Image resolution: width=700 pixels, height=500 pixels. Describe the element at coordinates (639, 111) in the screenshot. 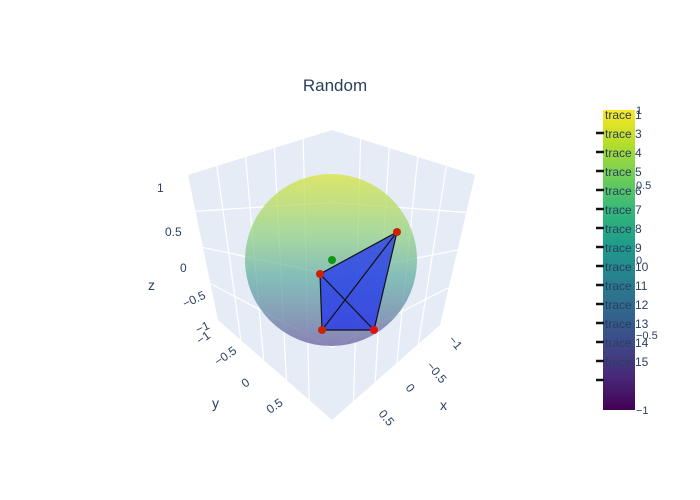

I see `colorbar-tick-label: 1` at that location.